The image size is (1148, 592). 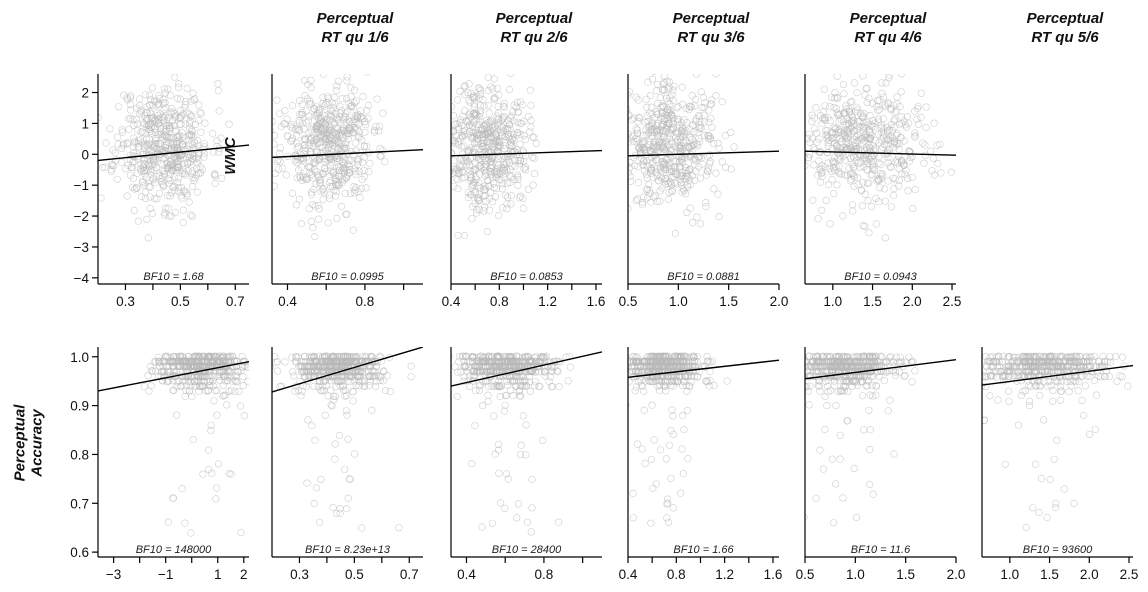 What do you see at coordinates (773, 574) in the screenshot?
I see `x-tick-label: 1.6` at bounding box center [773, 574].